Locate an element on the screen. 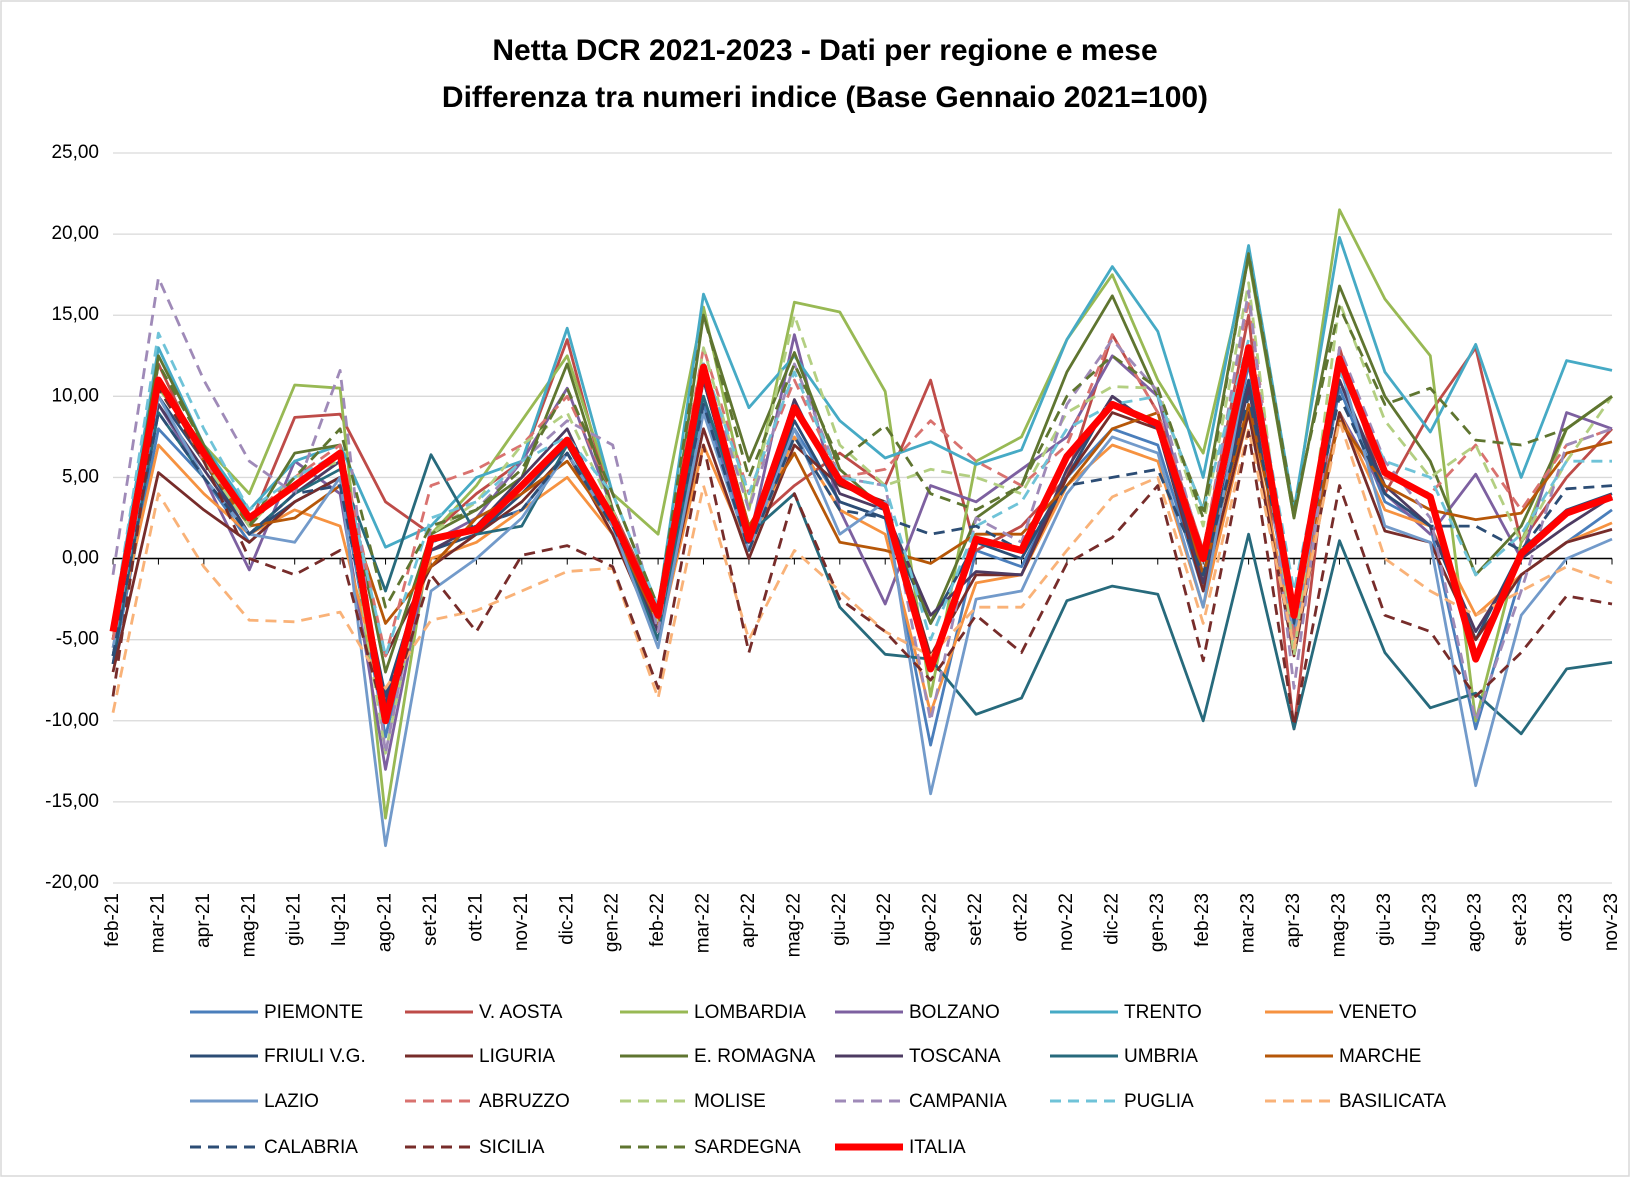  x-tick-label: ott-21 is located at coordinates (475, 917).